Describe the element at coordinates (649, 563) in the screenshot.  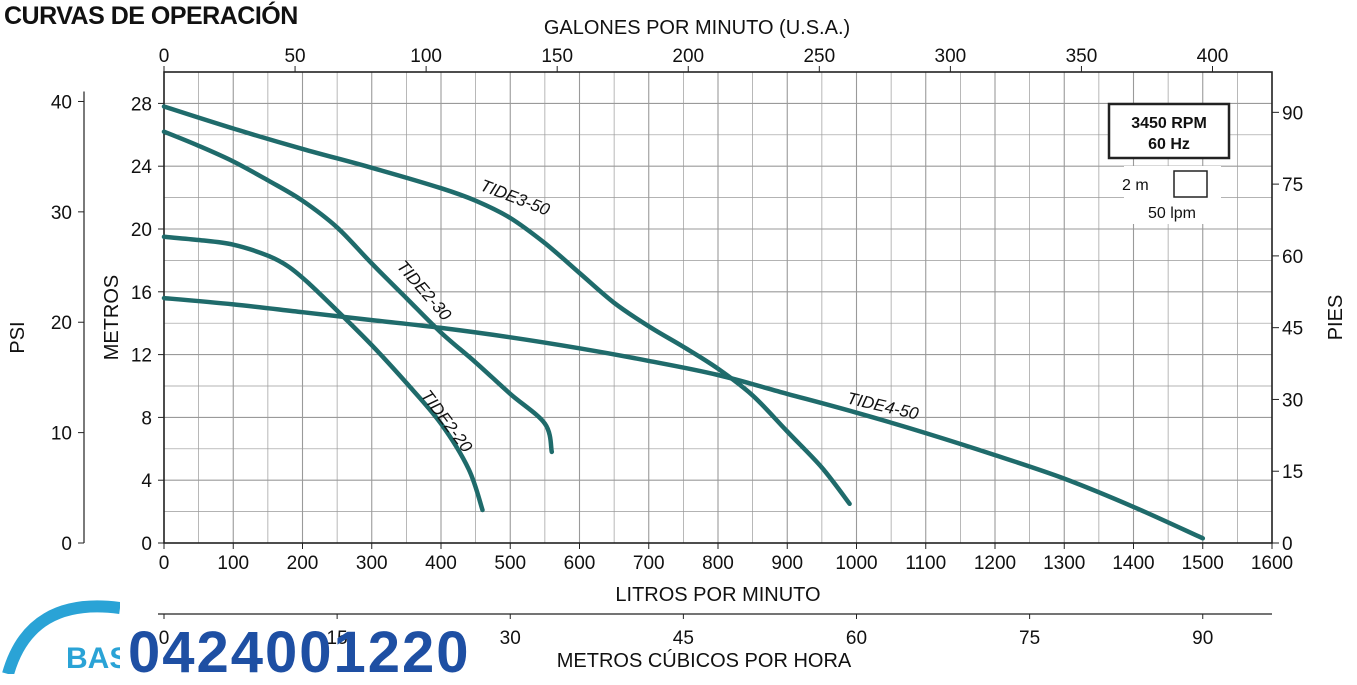
I see `x-tick-label: 700` at that location.